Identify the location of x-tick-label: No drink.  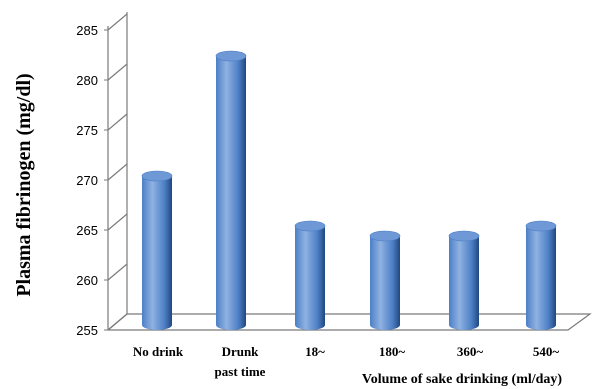
(158, 351).